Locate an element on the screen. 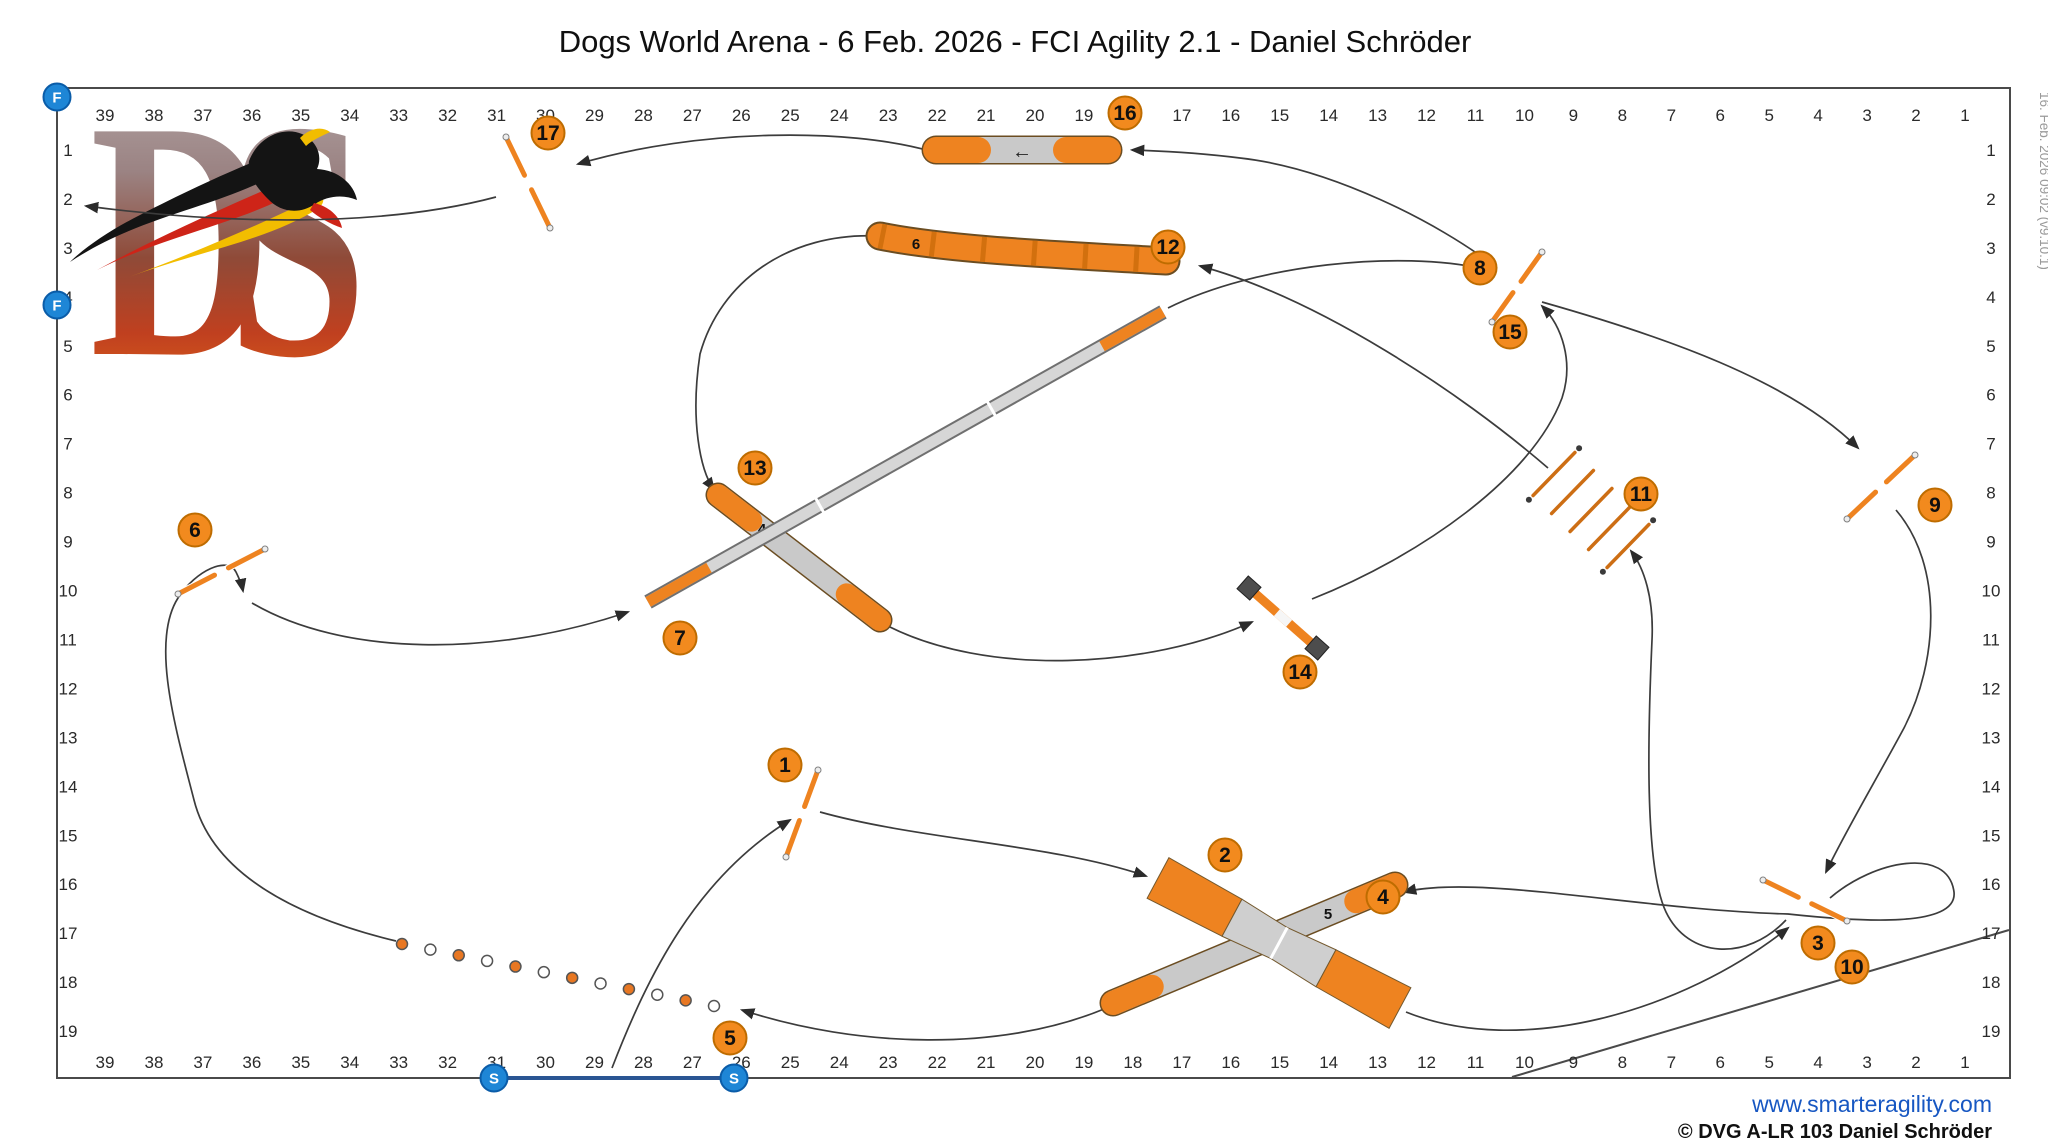 Image resolution: width=2048 pixels, height=1145 pixels. course-number-9: 9 is located at coordinates (1935, 505).